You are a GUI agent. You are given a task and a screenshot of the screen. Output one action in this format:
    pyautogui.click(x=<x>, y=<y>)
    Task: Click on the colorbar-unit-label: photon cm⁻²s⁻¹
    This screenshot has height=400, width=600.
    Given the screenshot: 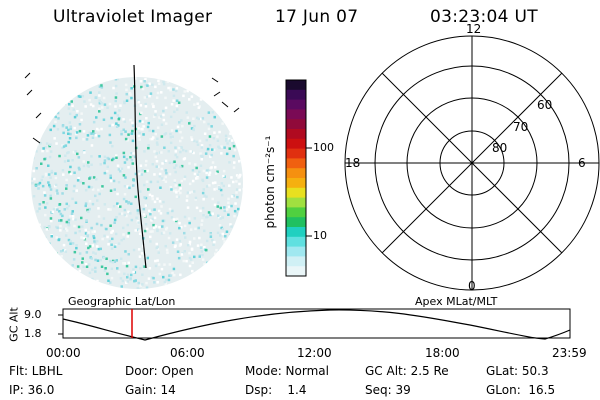 What is the action you would take?
    pyautogui.click(x=270, y=182)
    